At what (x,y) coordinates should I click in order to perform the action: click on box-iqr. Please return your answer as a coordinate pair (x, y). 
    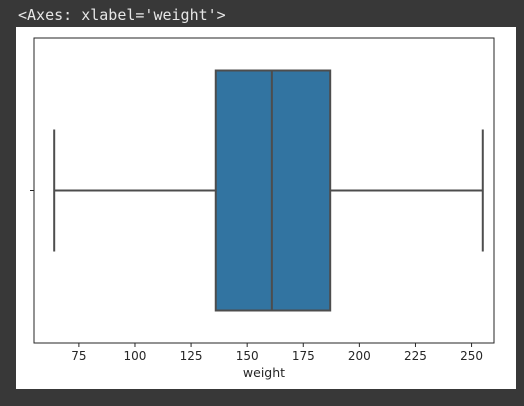
    Looking at the image, I should click on (273, 190).